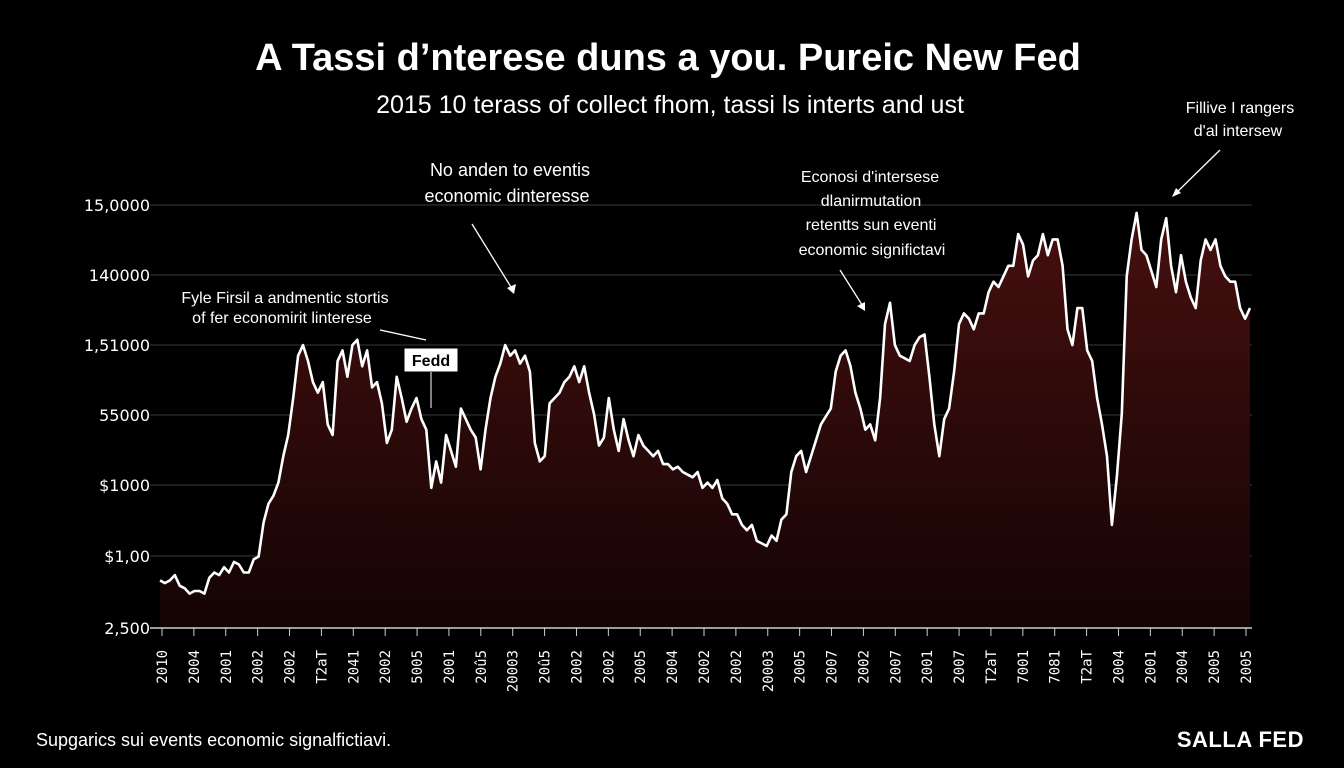 The height and width of the screenshot is (768, 1344). What do you see at coordinates (1024, 667) in the screenshot?
I see `x-tick-label: 7001` at bounding box center [1024, 667].